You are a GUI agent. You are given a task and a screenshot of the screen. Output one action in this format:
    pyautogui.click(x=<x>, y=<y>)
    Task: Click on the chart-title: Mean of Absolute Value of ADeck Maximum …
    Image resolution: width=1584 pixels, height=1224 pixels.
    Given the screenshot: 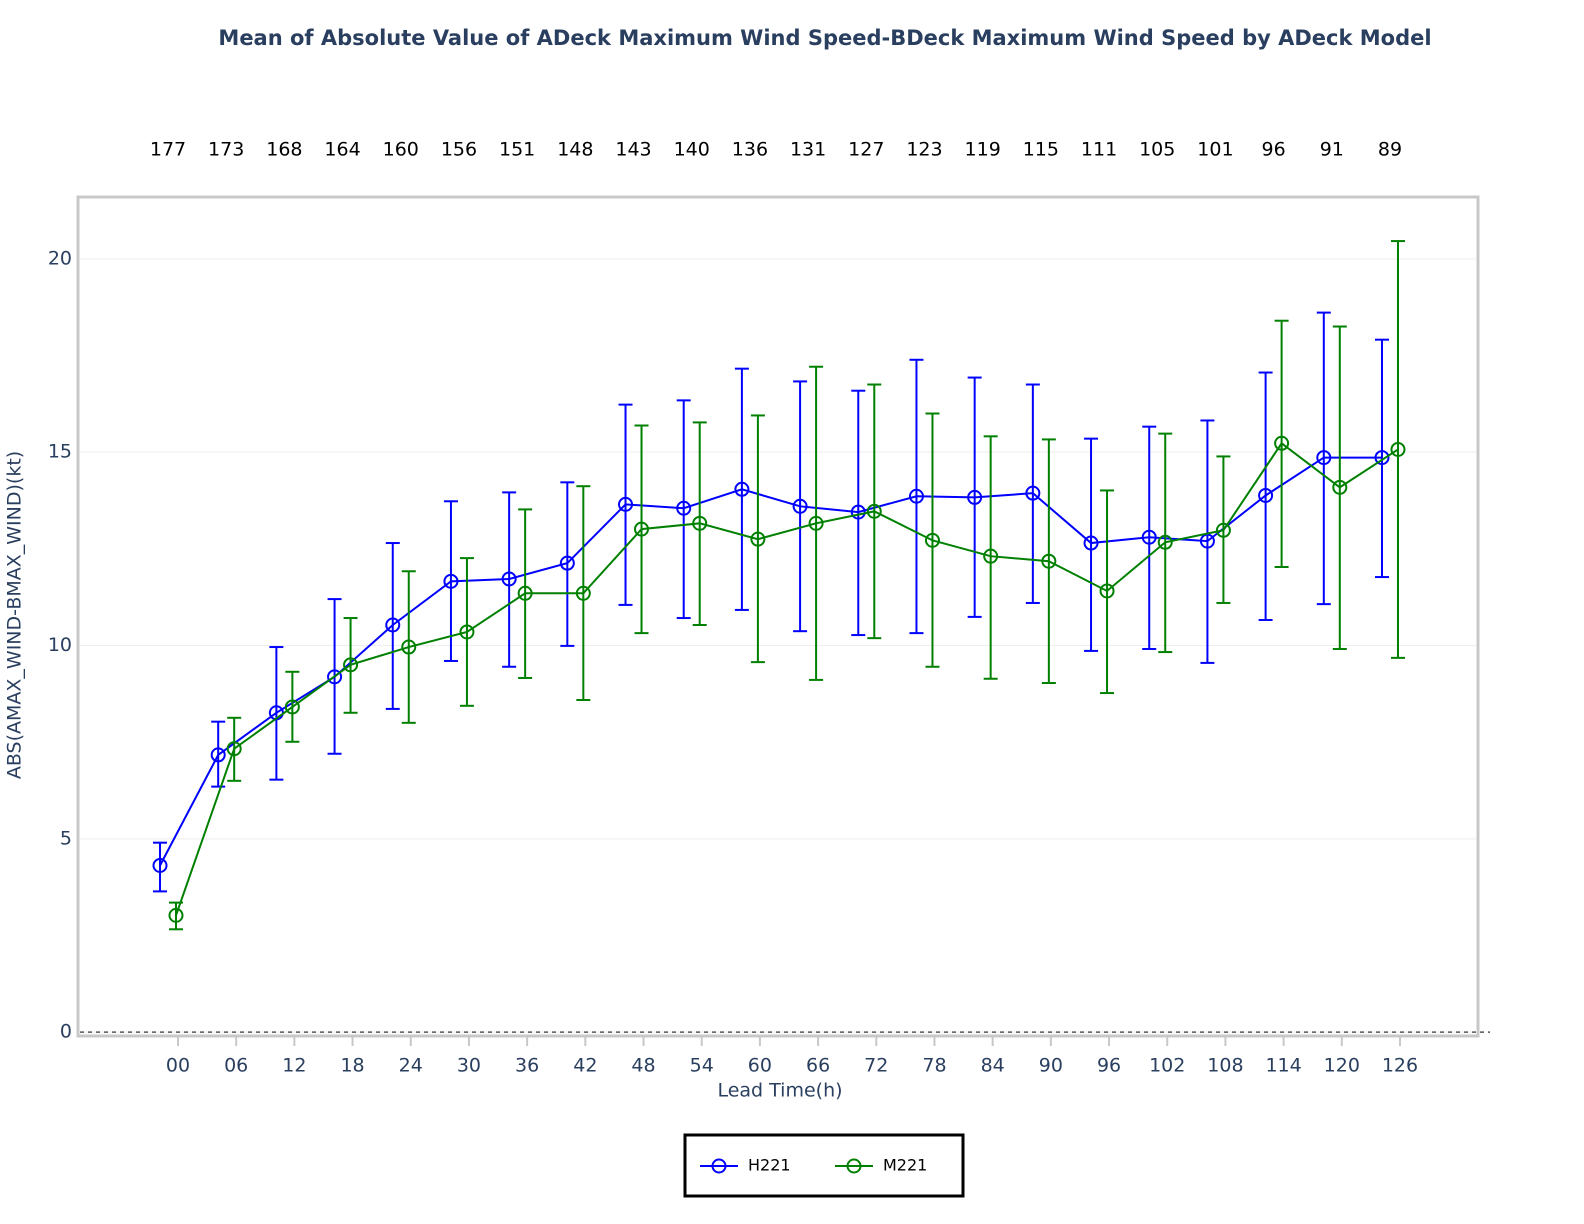 What is the action you would take?
    pyautogui.click(x=824, y=38)
    